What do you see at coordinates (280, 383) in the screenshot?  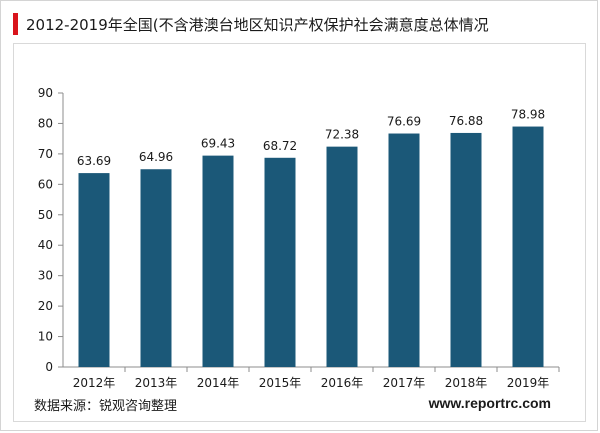 I see `x-tick-label: 2015年` at bounding box center [280, 383].